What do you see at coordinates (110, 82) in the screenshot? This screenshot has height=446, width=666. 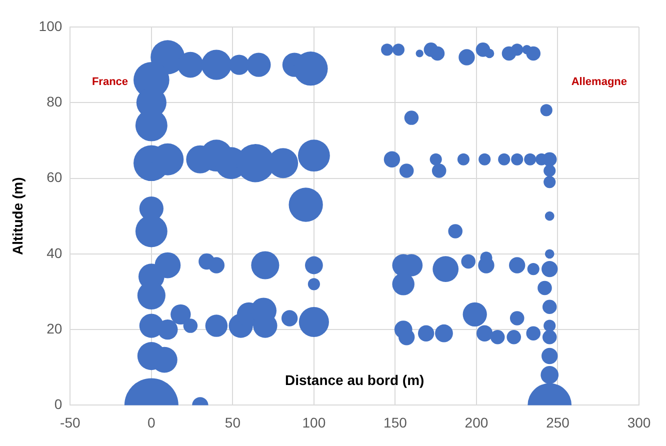 I see `annotation: France` at bounding box center [110, 82].